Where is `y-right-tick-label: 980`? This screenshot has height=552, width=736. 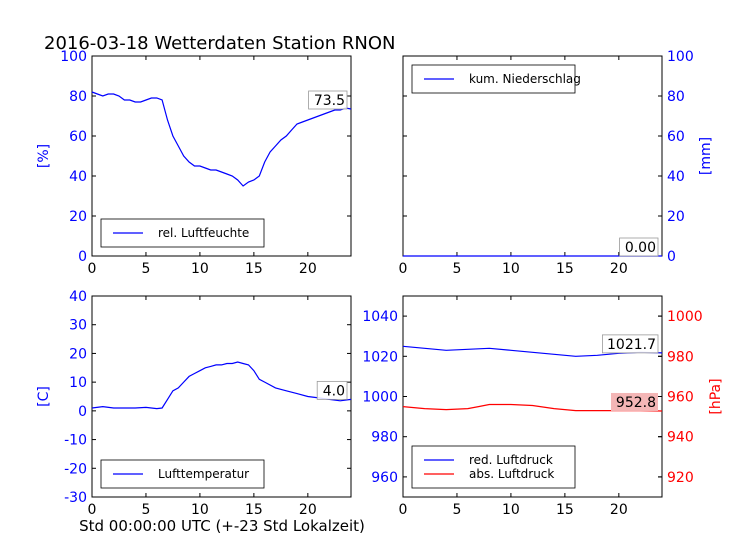
y-right-tick-label: 980 is located at coordinates (680, 357).